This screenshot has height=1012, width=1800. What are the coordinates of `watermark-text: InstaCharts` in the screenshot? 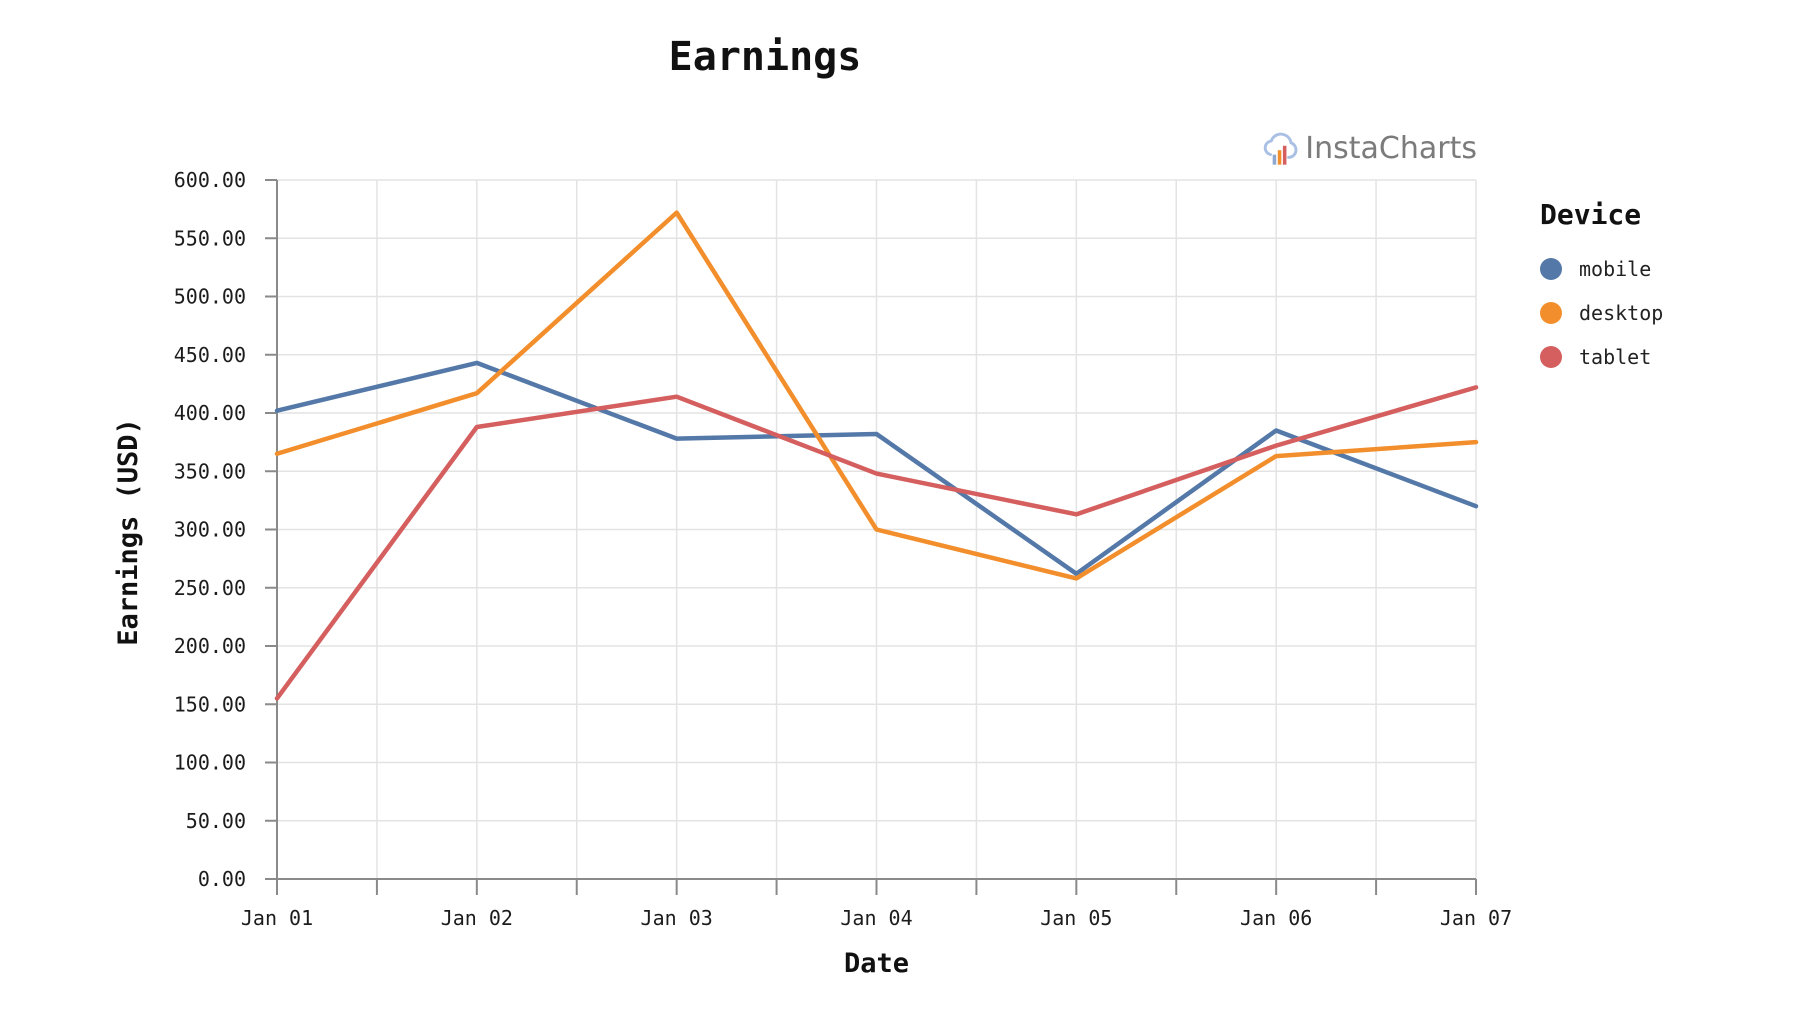 It's located at (1391, 148).